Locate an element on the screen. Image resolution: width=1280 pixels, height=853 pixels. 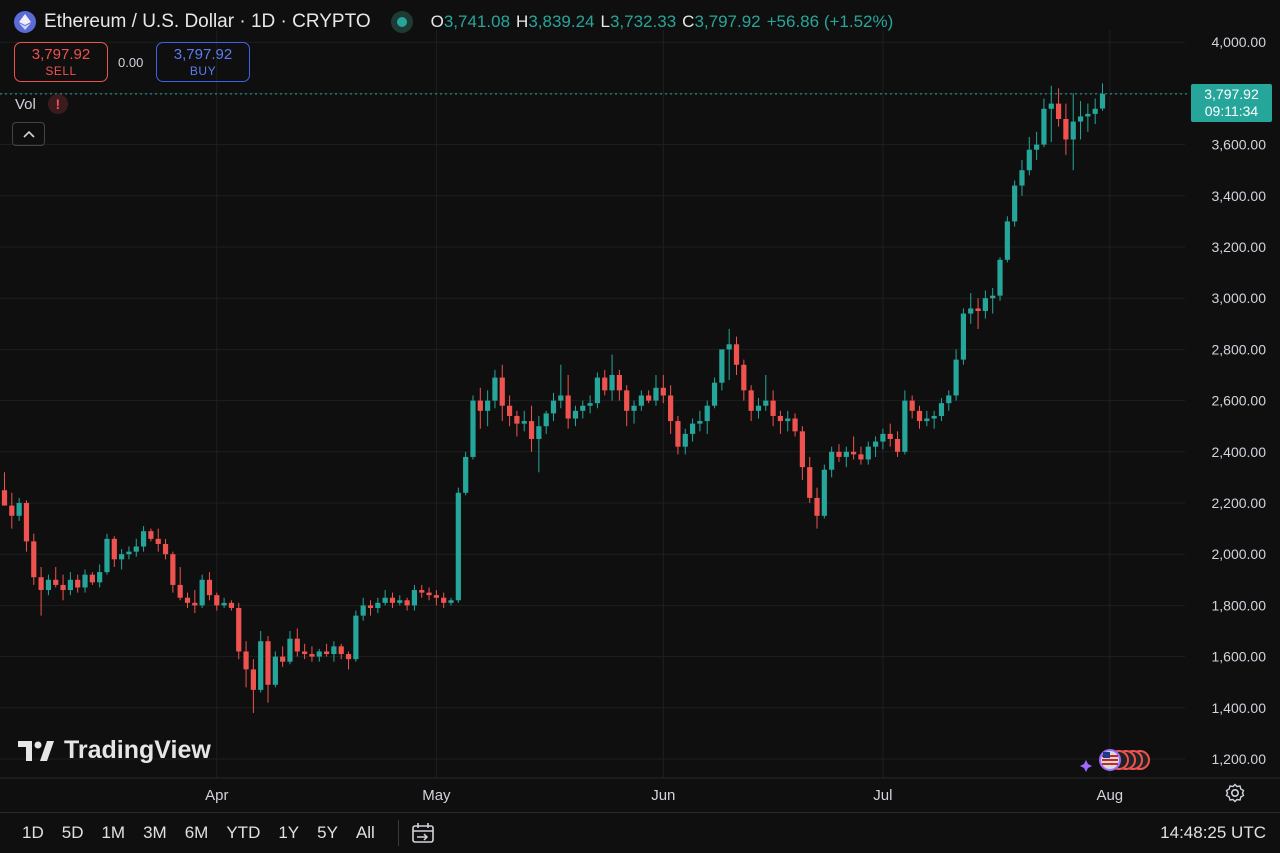
spread-value: 0.00 is located at coordinates (131, 62).